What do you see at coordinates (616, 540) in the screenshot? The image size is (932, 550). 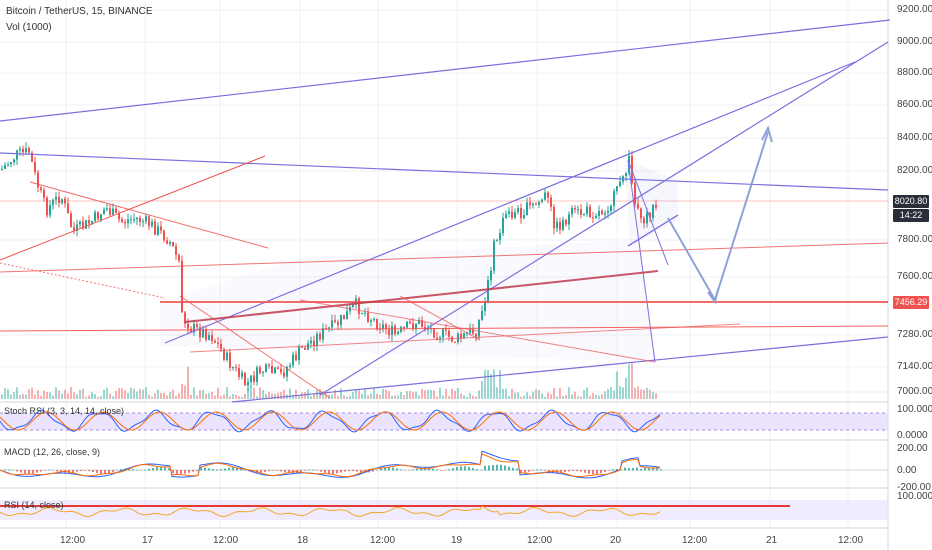 I see `time-tick: 20` at bounding box center [616, 540].